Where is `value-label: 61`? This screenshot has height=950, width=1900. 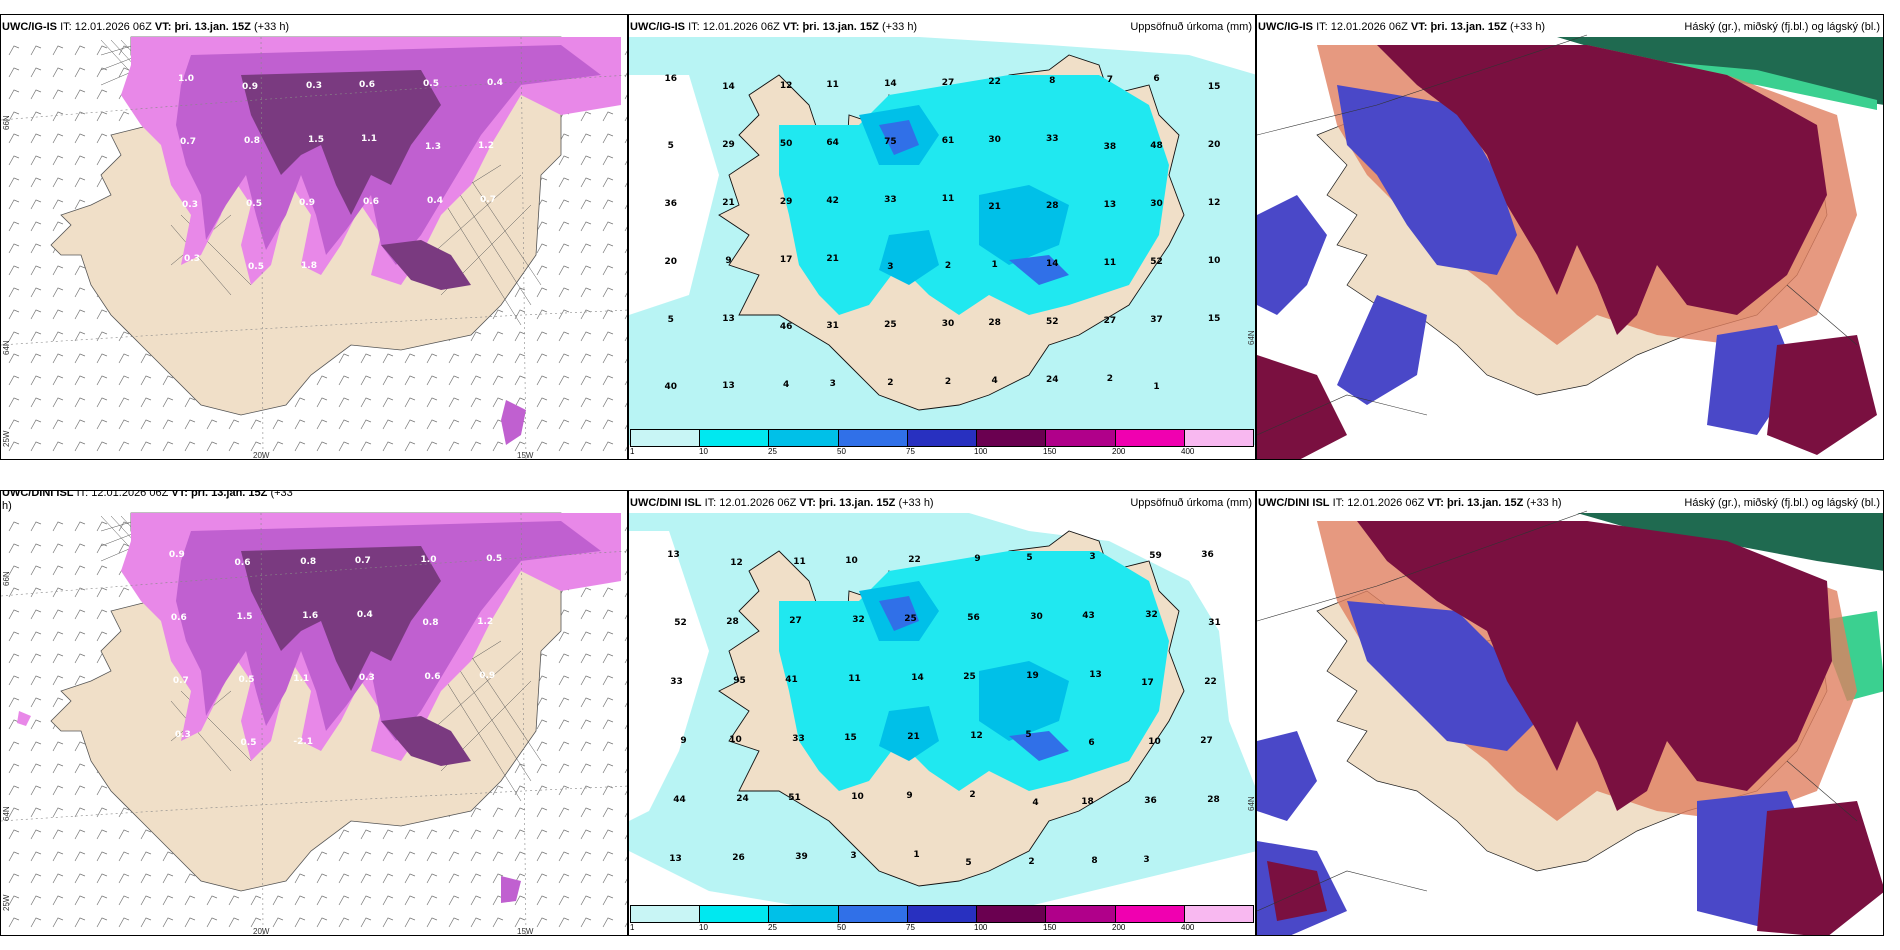 value-label: 61 is located at coordinates (948, 141).